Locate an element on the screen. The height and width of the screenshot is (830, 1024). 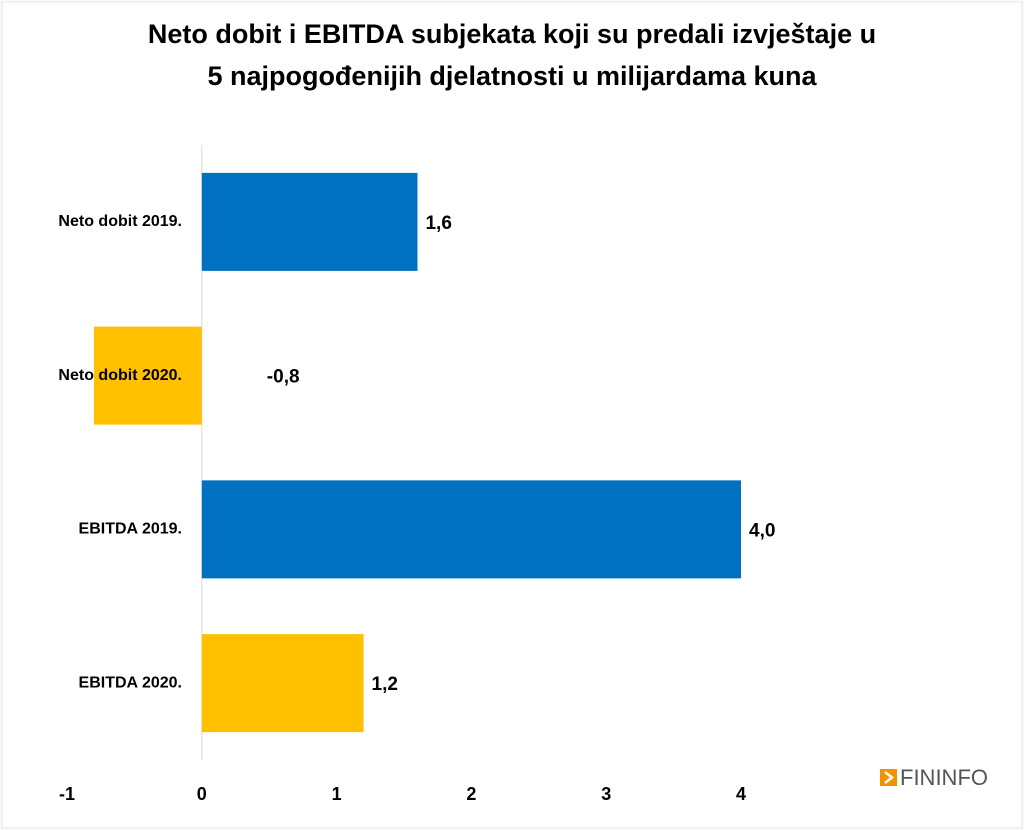
data-label: 4,0 is located at coordinates (762, 530).